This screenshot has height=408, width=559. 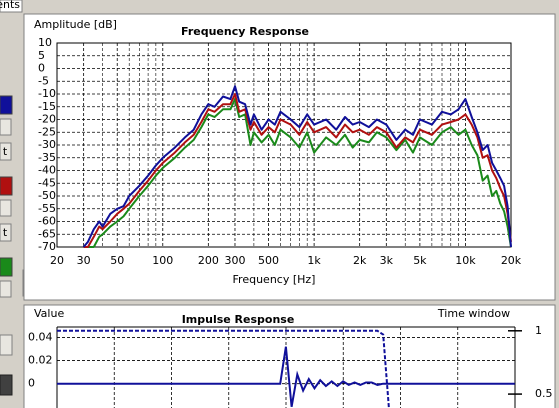 I want to click on x-axis-label: Frequency [Hz], so click(x=274, y=279).